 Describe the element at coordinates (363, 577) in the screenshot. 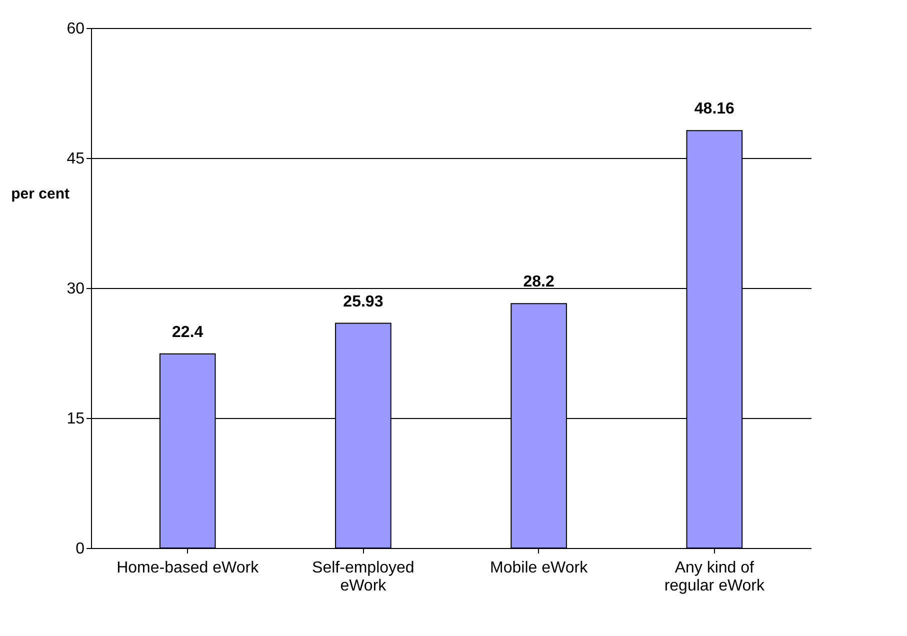

I see `x-tick-label: Self-employed eWork` at that location.